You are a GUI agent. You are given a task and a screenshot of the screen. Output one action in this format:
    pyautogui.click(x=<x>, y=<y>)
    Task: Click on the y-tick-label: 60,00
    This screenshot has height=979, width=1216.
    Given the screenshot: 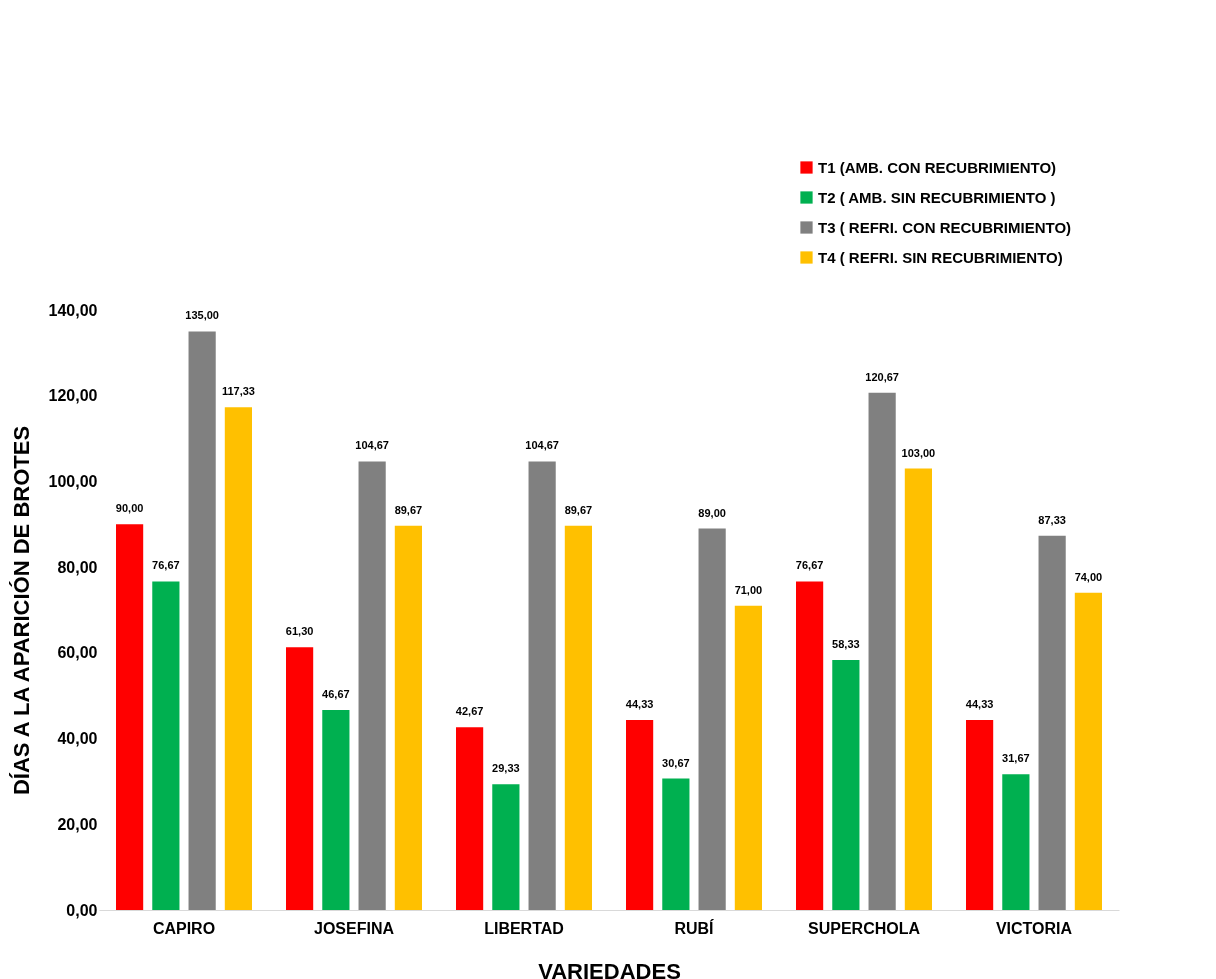 What is the action you would take?
    pyautogui.click(x=77, y=653)
    